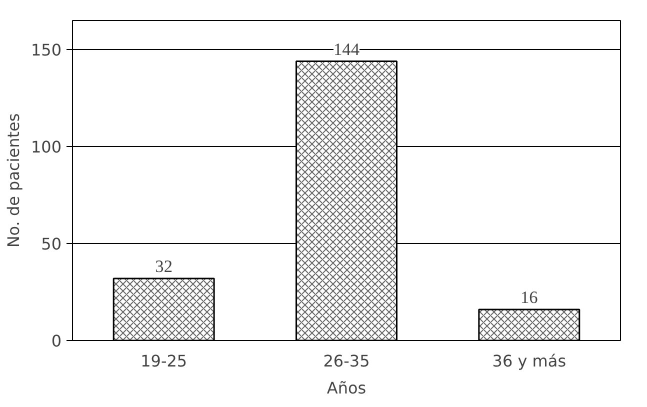 The width and height of the screenshot is (647, 407). I want to click on y-axis-title: No. de pacientes, so click(13, 180).